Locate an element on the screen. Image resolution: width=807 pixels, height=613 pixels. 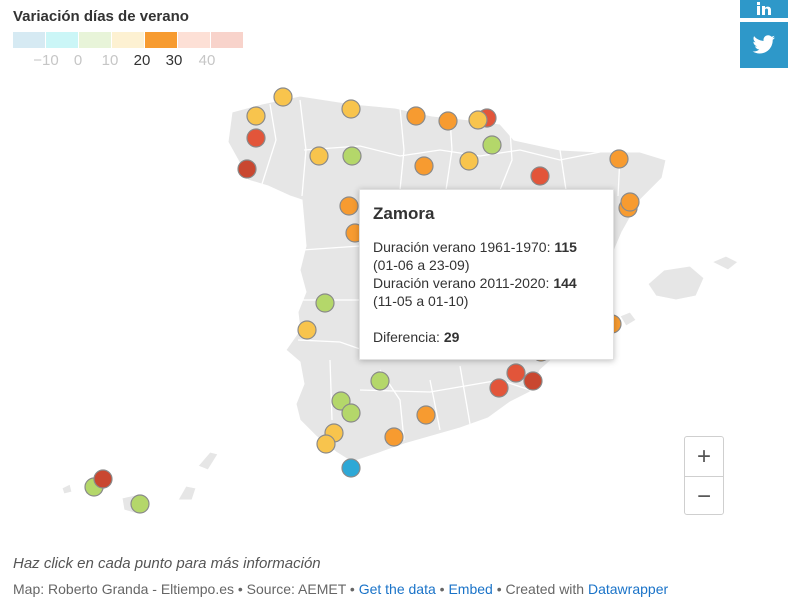
twitter-share-button is located at coordinates (764, 45).